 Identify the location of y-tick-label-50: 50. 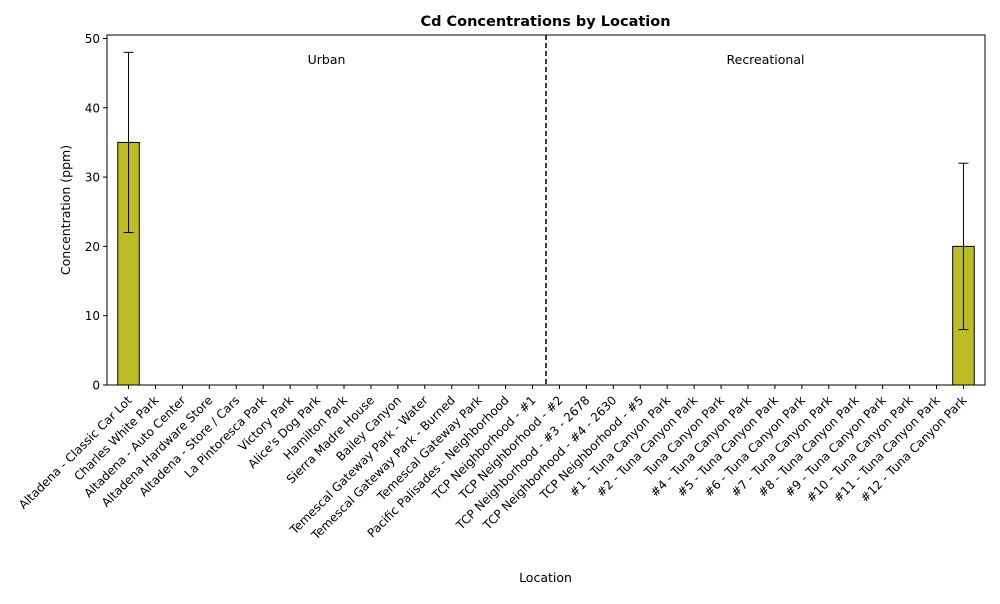
(92, 39).